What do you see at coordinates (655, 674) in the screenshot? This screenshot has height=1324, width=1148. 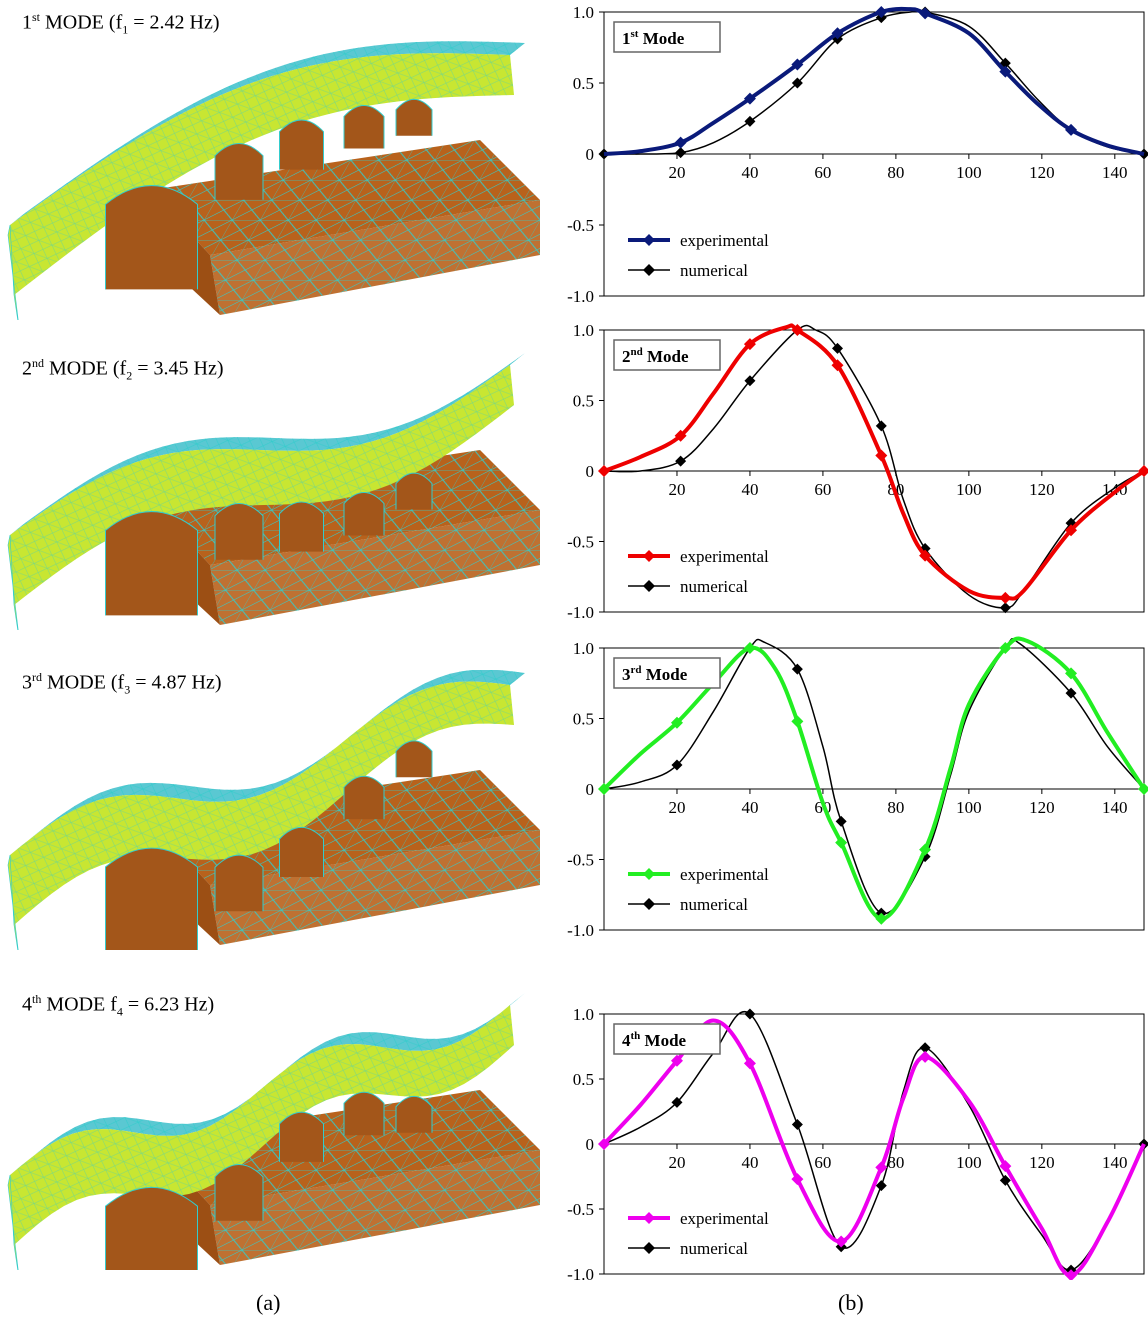 I see `svg-text: 3rd Mode` at bounding box center [655, 674].